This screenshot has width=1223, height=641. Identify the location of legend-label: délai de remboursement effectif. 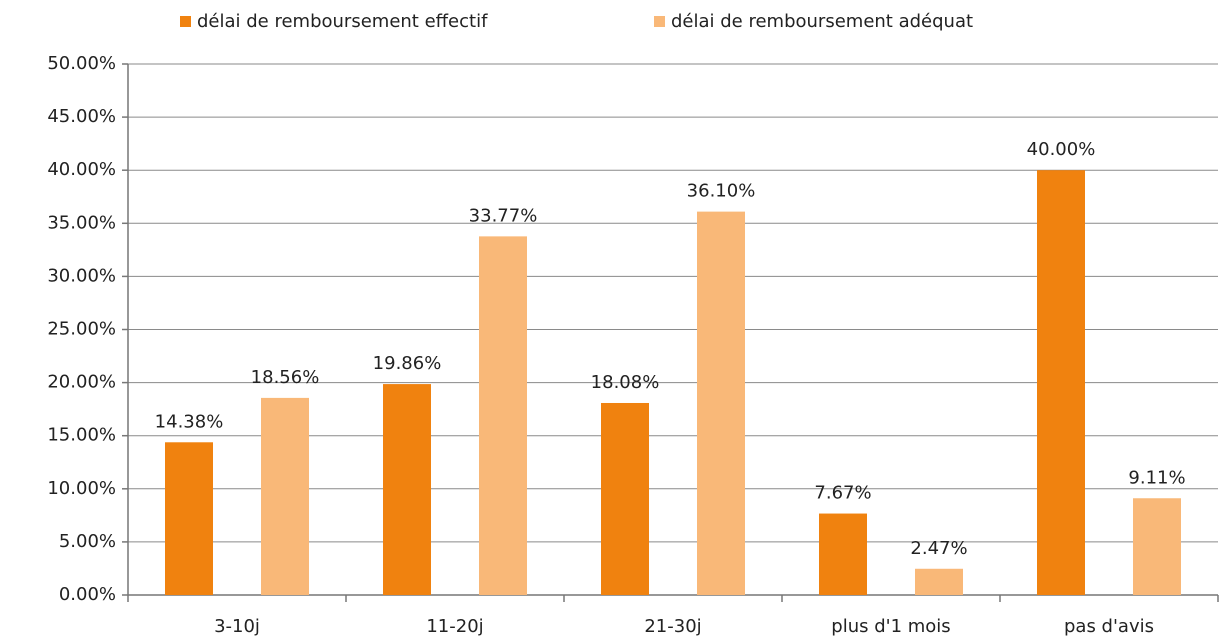
(342, 21).